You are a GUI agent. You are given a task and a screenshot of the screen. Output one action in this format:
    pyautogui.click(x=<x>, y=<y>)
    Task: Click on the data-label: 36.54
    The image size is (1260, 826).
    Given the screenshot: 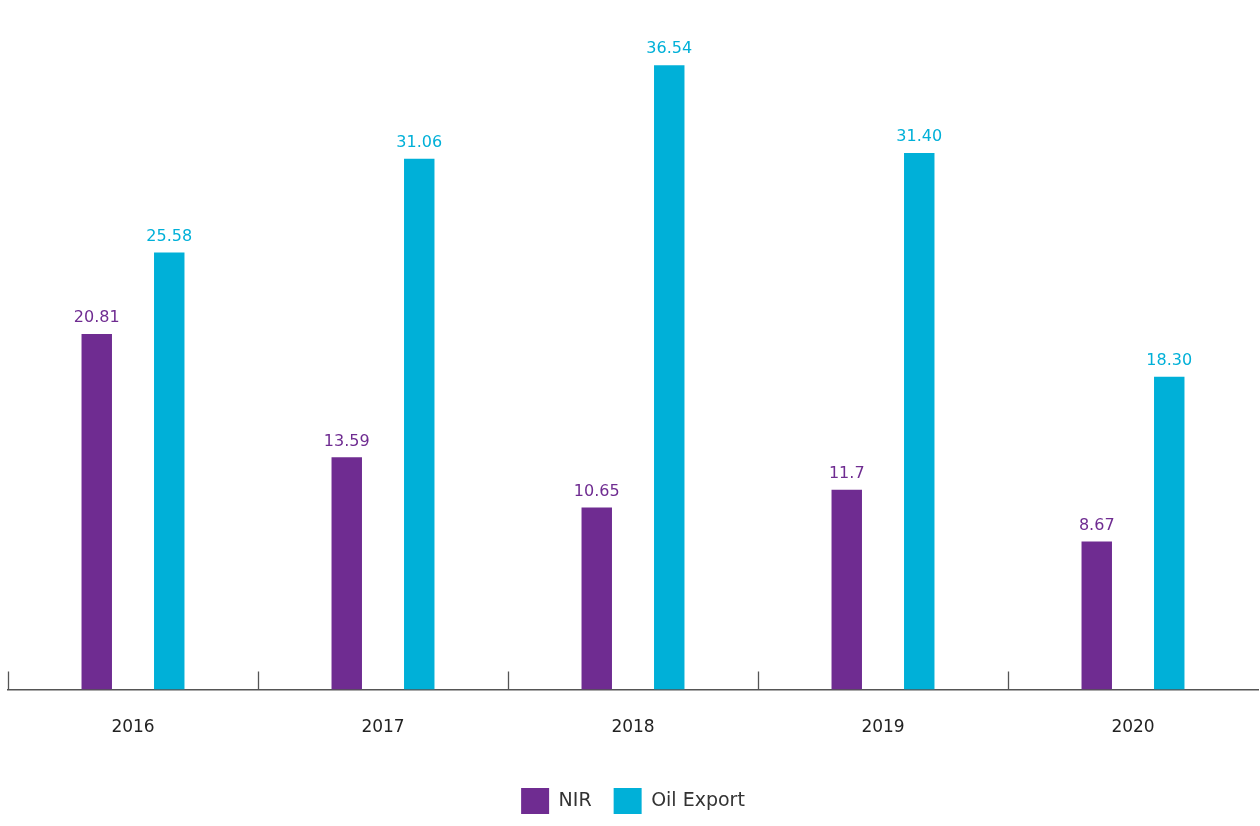 What is the action you would take?
    pyautogui.click(x=669, y=48)
    